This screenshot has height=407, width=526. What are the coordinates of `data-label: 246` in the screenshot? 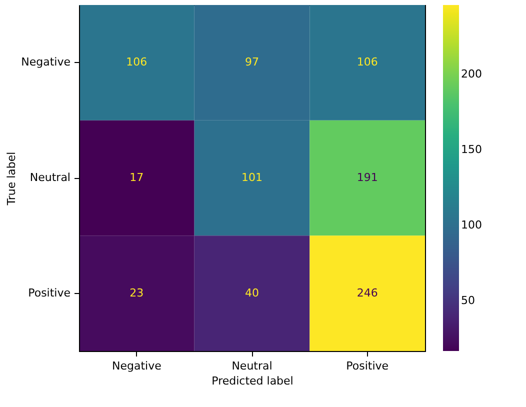 It's located at (367, 293).